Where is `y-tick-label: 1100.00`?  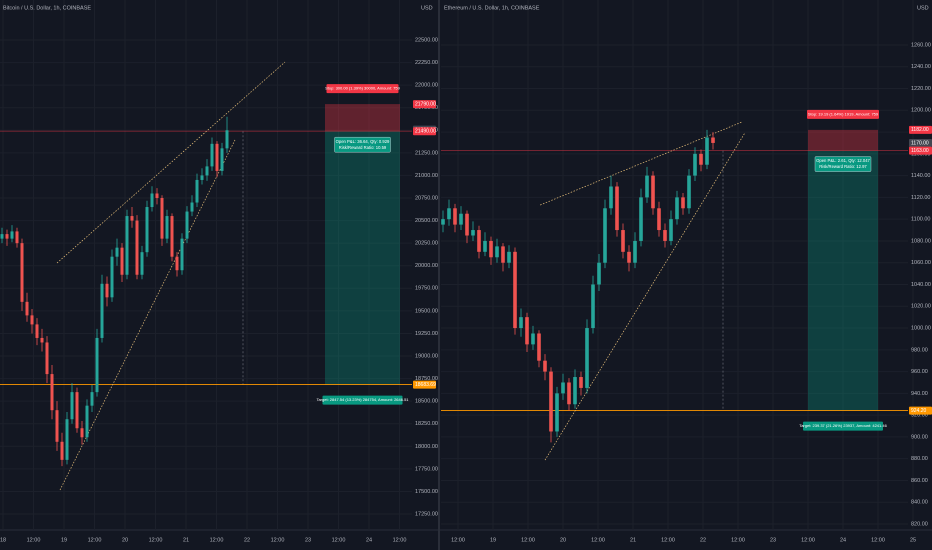
y-tick-label: 1100.00 is located at coordinates (920, 220).